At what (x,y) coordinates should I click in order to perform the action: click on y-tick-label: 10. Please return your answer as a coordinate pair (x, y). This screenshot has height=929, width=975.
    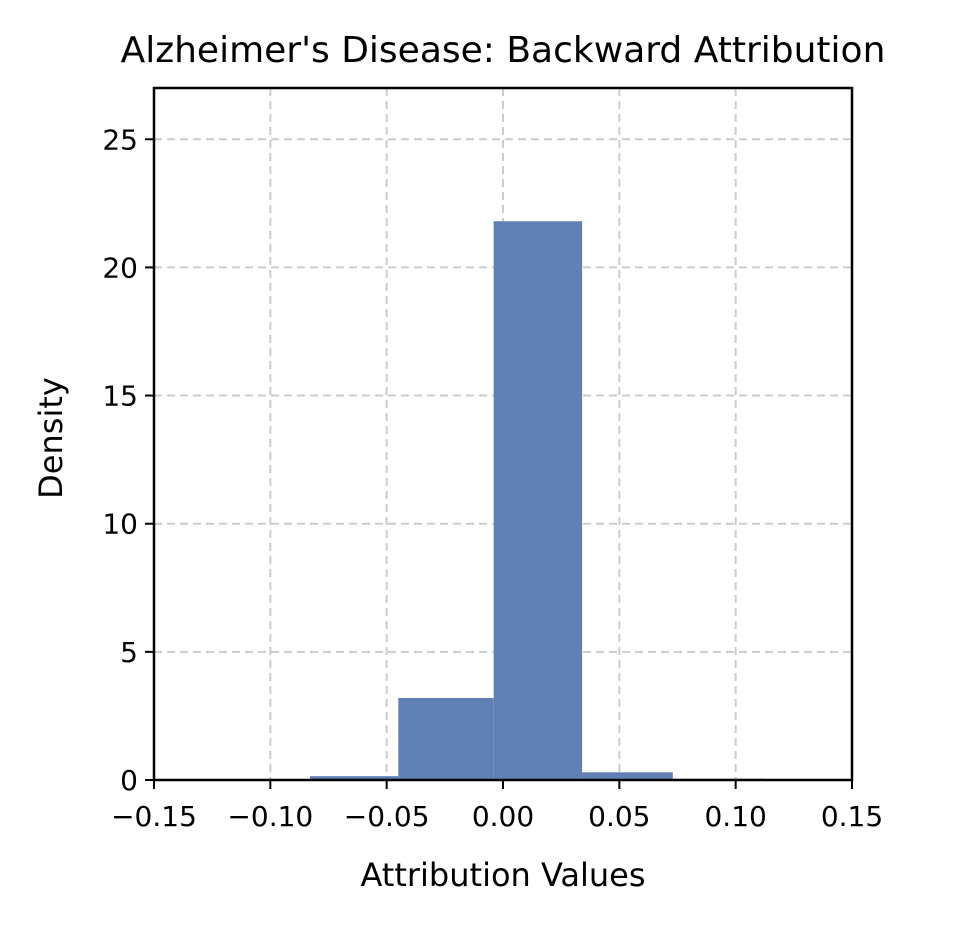
    Looking at the image, I should click on (120, 524).